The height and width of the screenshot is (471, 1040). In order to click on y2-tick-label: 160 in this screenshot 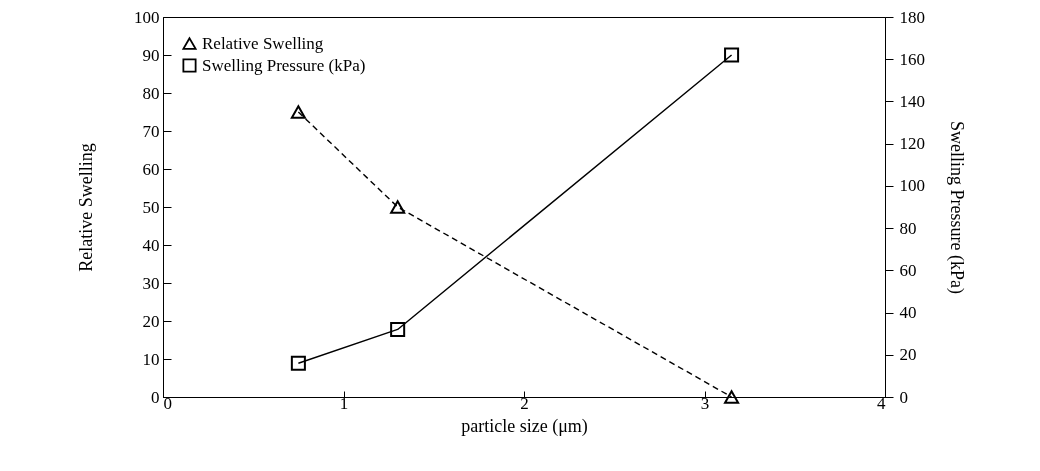, I will do `click(912, 59)`.